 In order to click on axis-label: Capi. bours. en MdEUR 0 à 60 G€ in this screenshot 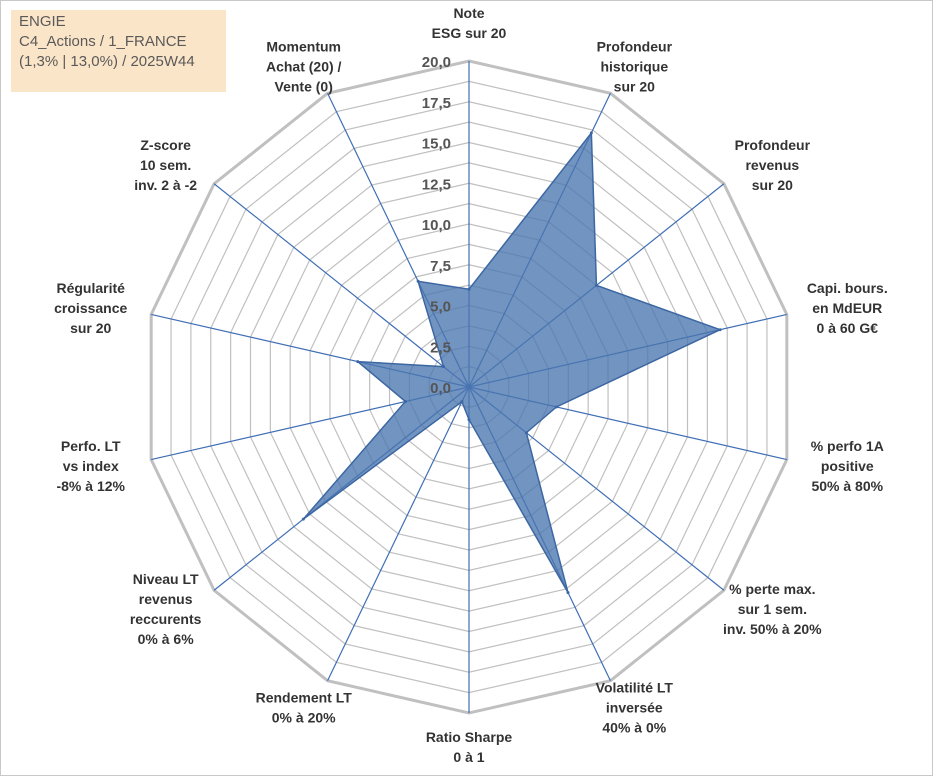, I will do `click(847, 308)`.